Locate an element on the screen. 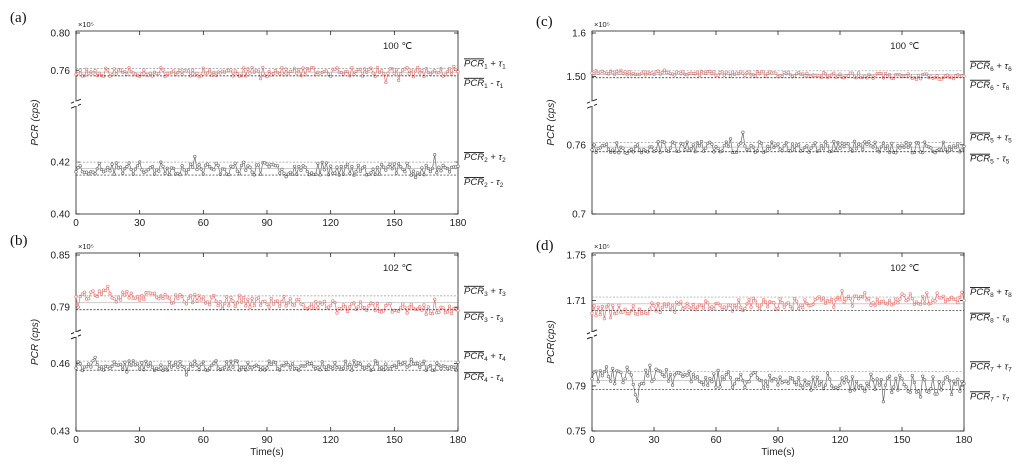 The width and height of the screenshot is (1024, 471). band-label-minus: PCR6 - τ6 is located at coordinates (990, 86).